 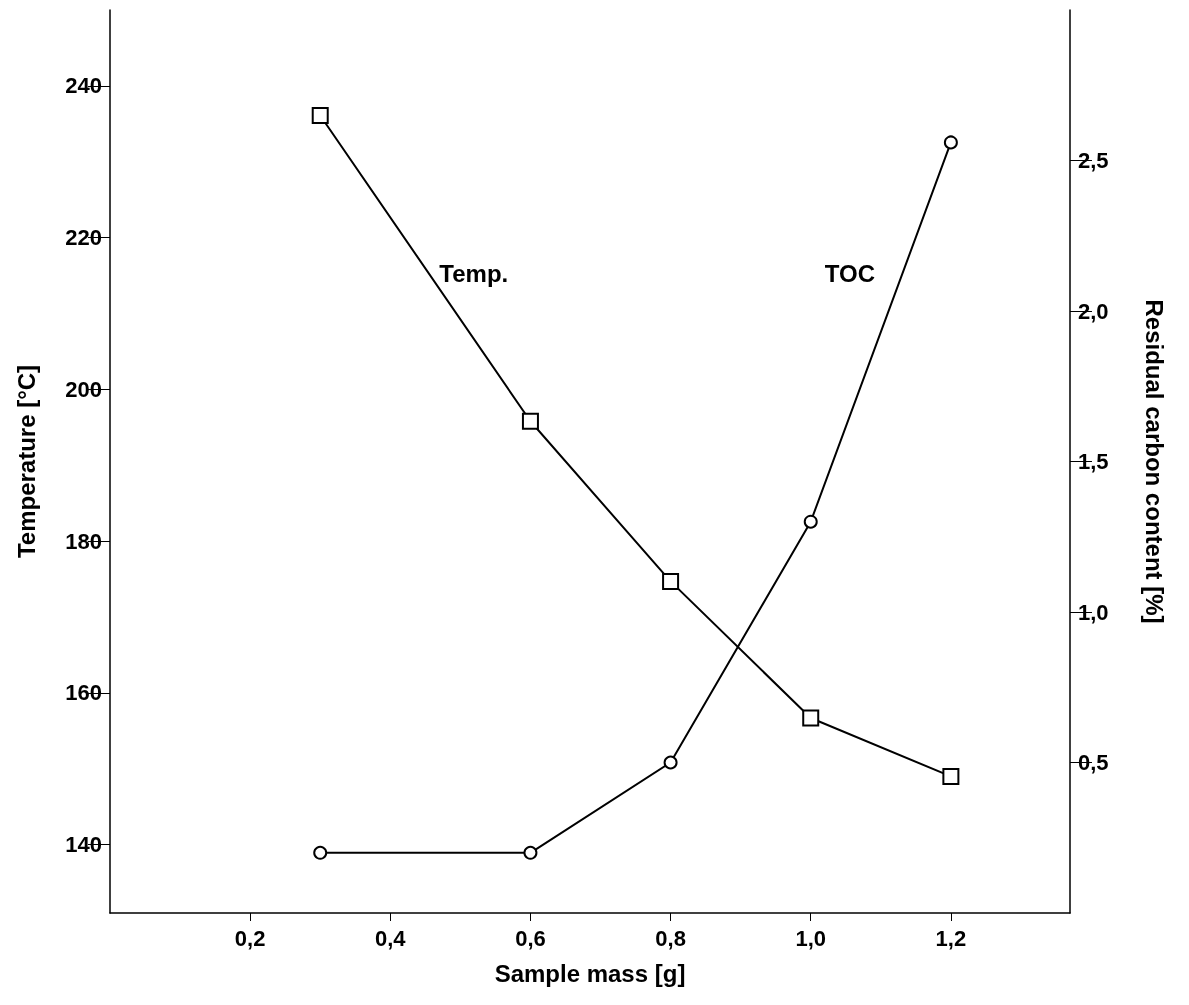 What do you see at coordinates (26, 461) in the screenshot?
I see `y-axis-title: Temperature [°C]` at bounding box center [26, 461].